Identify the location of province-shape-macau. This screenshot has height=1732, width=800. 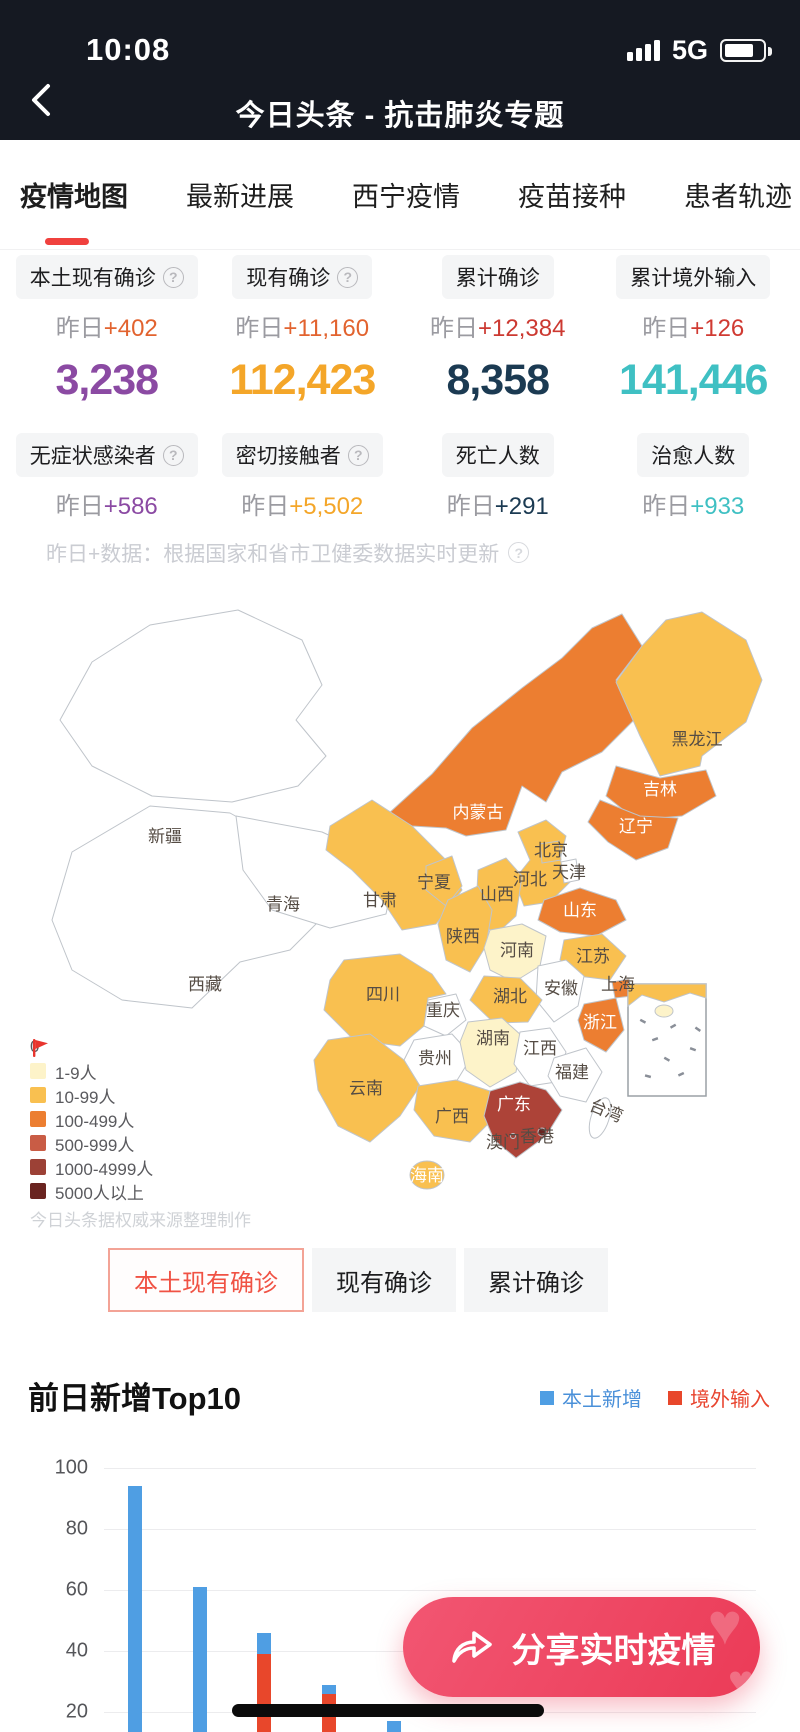
(513, 1136).